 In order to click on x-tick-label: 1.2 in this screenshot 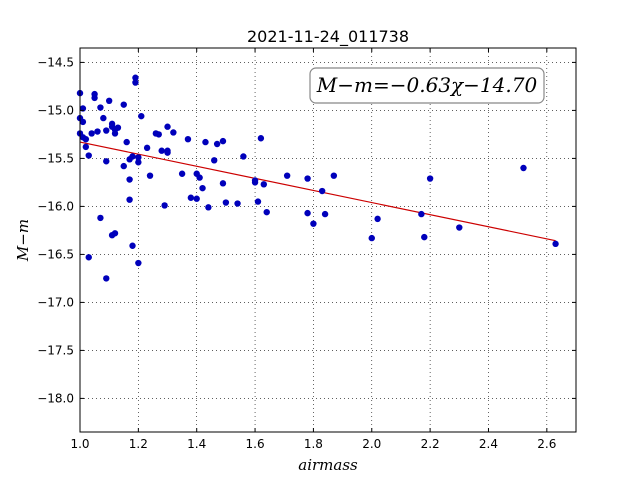, I will do `click(138, 444)`.